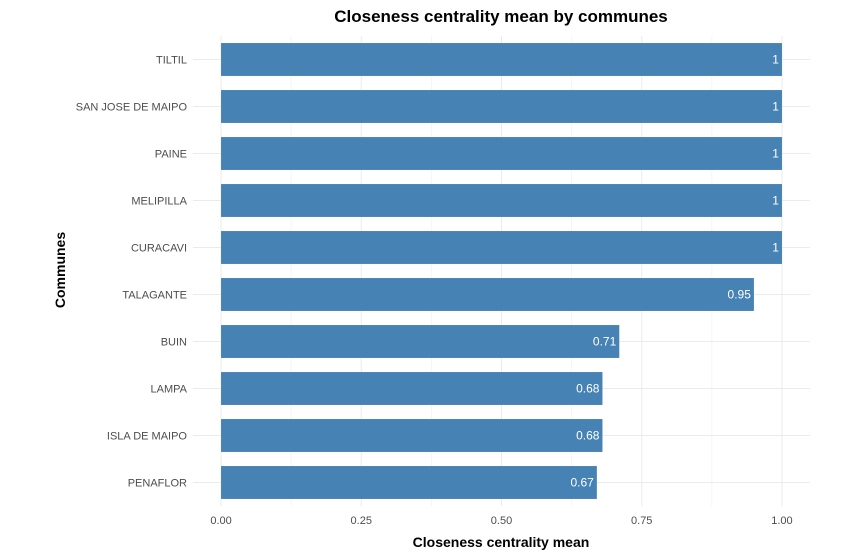 This screenshot has width=863, height=557. I want to click on chart-title: Closeness centrality mean by communes, so click(501, 16).